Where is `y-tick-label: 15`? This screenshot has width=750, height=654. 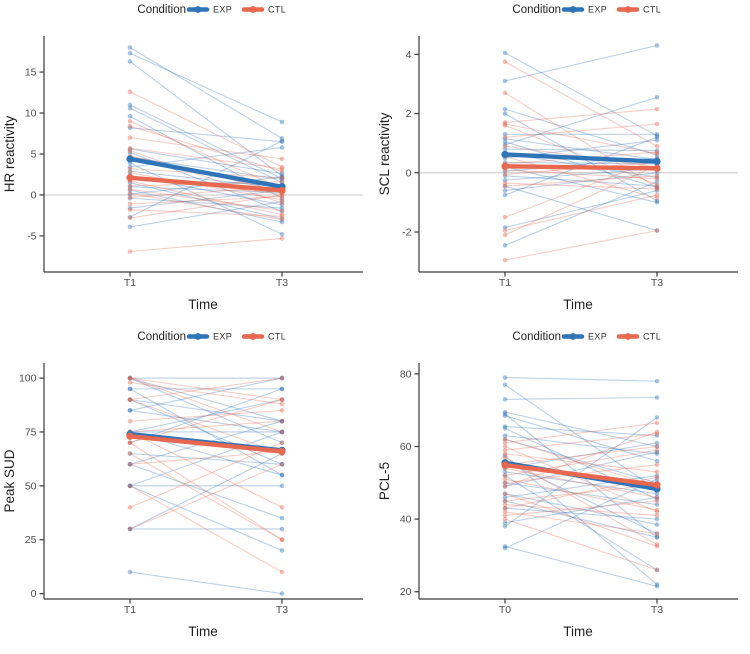 y-tick-label: 15 is located at coordinates (31, 73).